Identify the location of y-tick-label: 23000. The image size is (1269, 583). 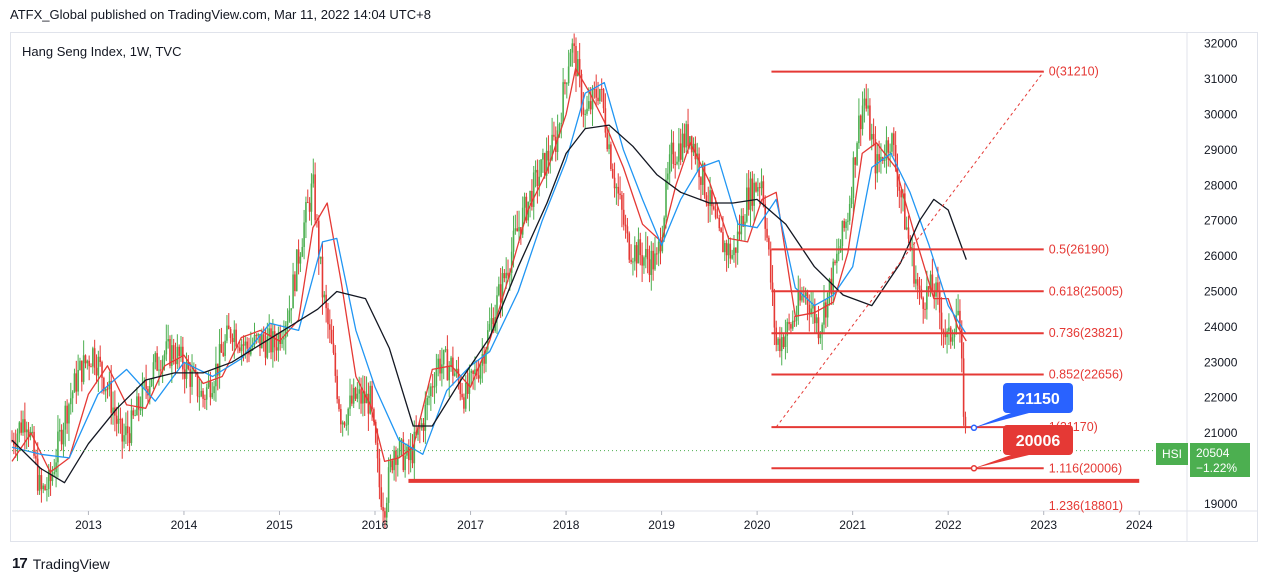
(1221, 362).